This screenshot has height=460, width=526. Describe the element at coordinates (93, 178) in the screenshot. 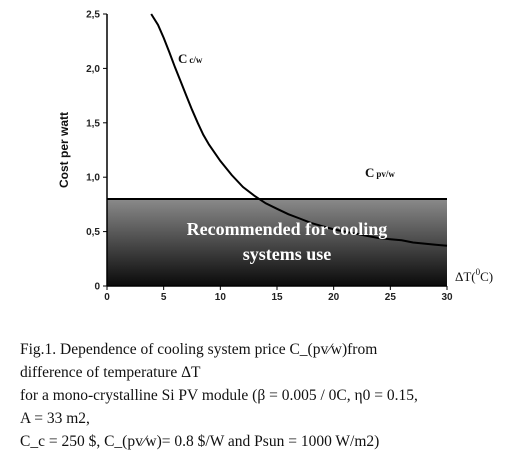

I see `y-tick-label: 1,0` at that location.